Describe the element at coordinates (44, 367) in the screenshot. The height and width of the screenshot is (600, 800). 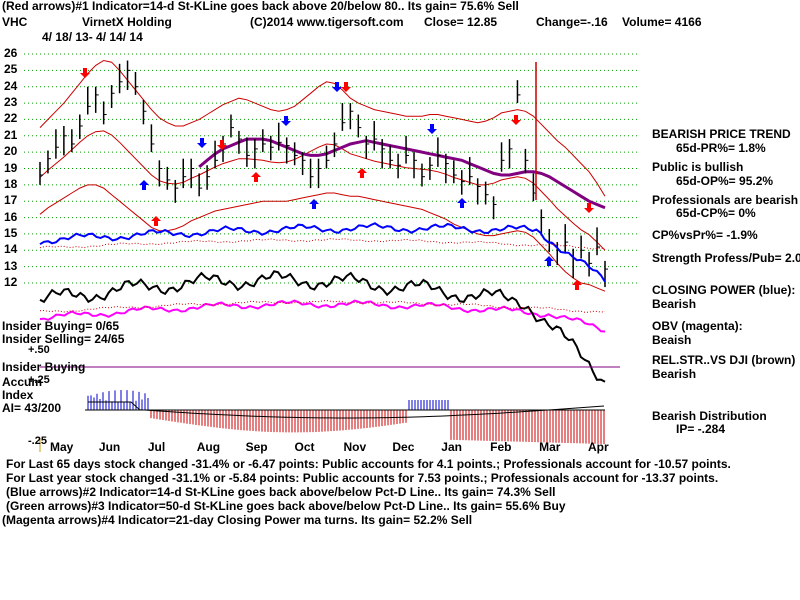
I see `insider-buying-label: Insider Buying` at that location.